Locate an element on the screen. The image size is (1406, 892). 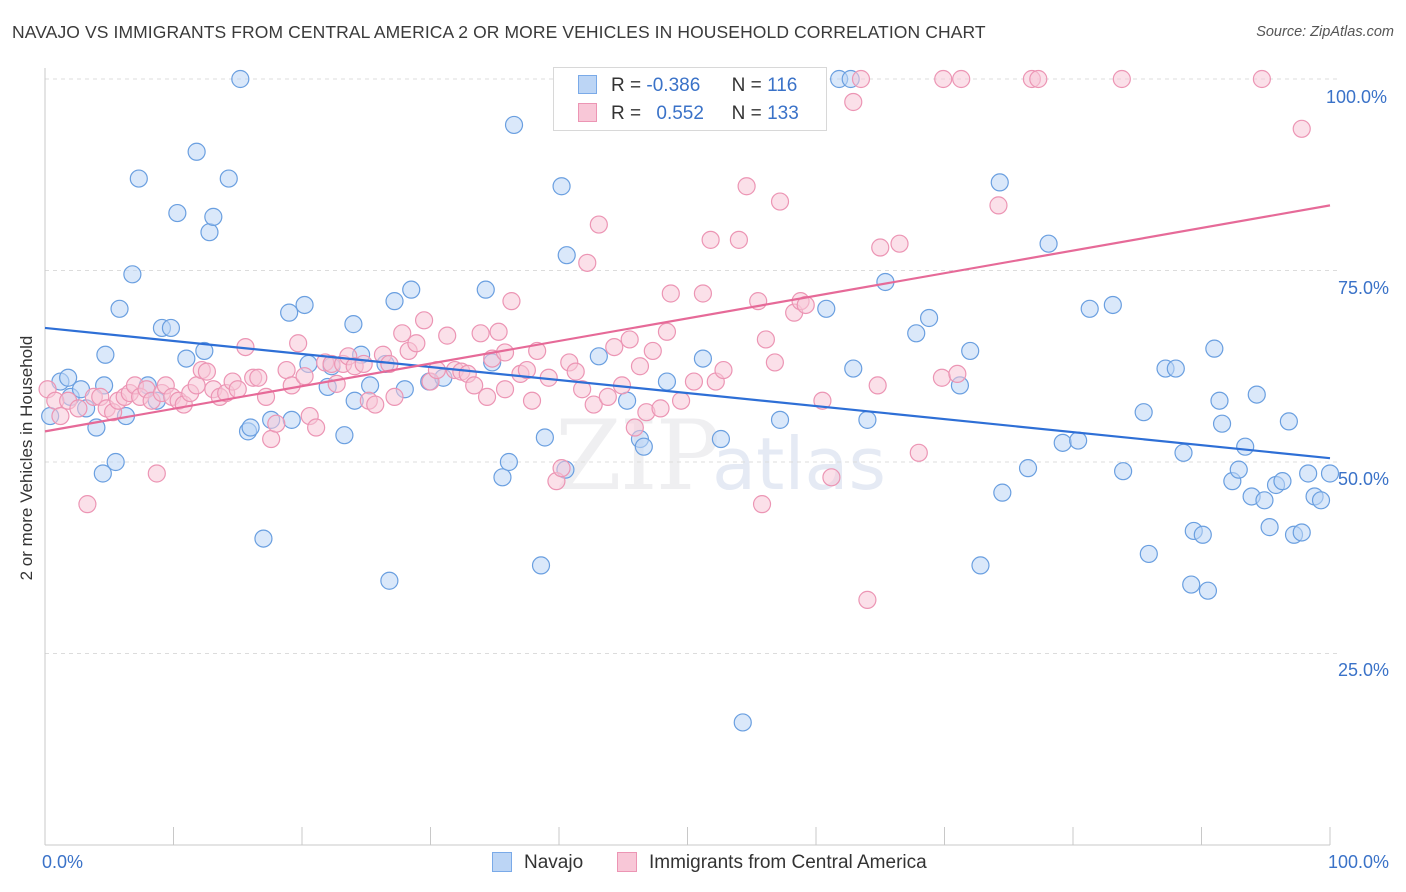
y-tick-label-50: 50.0% is located at coordinates (1364, 479).